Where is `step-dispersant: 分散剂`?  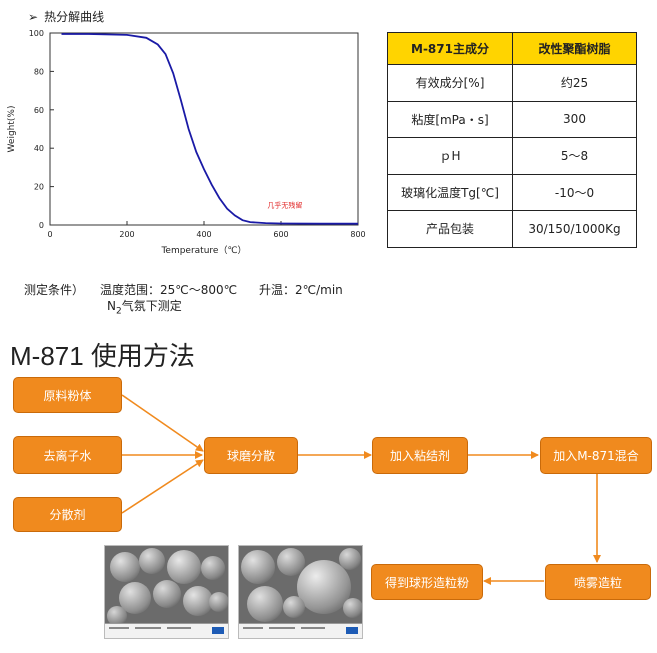
step-dispersant: 分散剂 is located at coordinates (67, 514).